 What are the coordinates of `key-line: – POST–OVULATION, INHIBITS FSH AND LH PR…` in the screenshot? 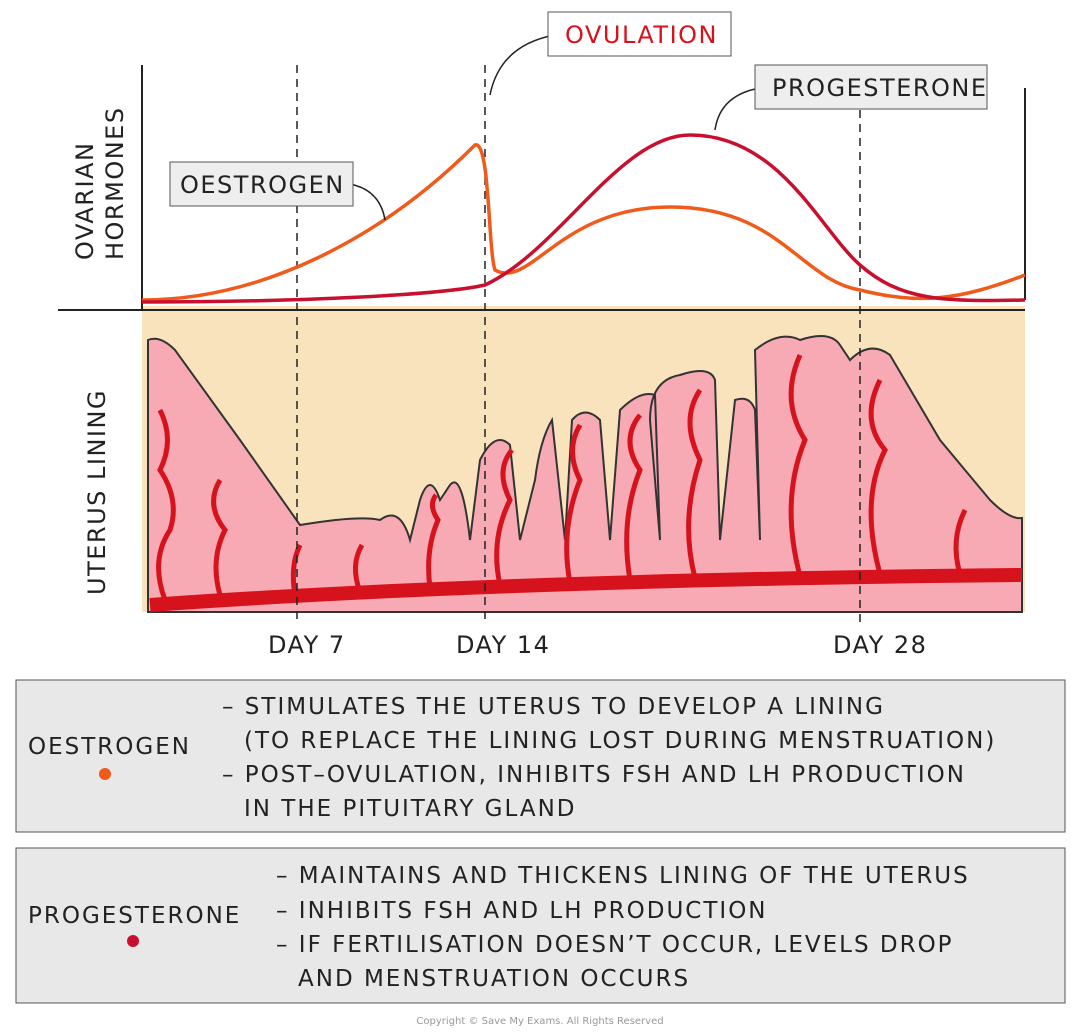 It's located at (594, 775).